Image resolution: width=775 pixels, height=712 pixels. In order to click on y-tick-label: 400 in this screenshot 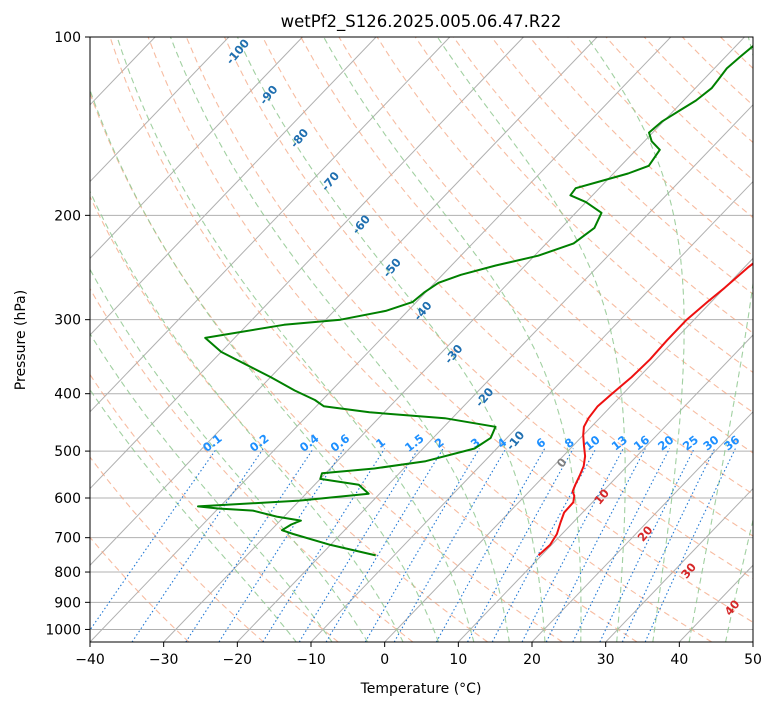, I will do `click(67, 395)`.